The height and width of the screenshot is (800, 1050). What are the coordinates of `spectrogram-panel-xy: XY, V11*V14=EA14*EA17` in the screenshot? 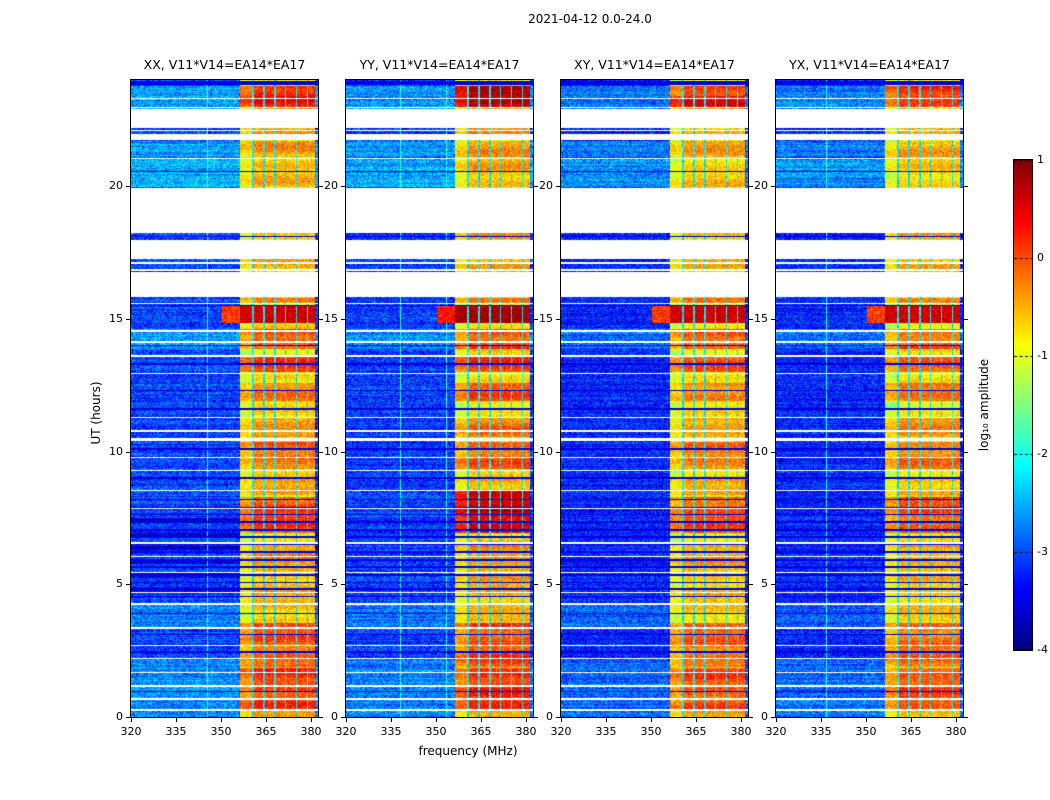 It's located at (654, 387).